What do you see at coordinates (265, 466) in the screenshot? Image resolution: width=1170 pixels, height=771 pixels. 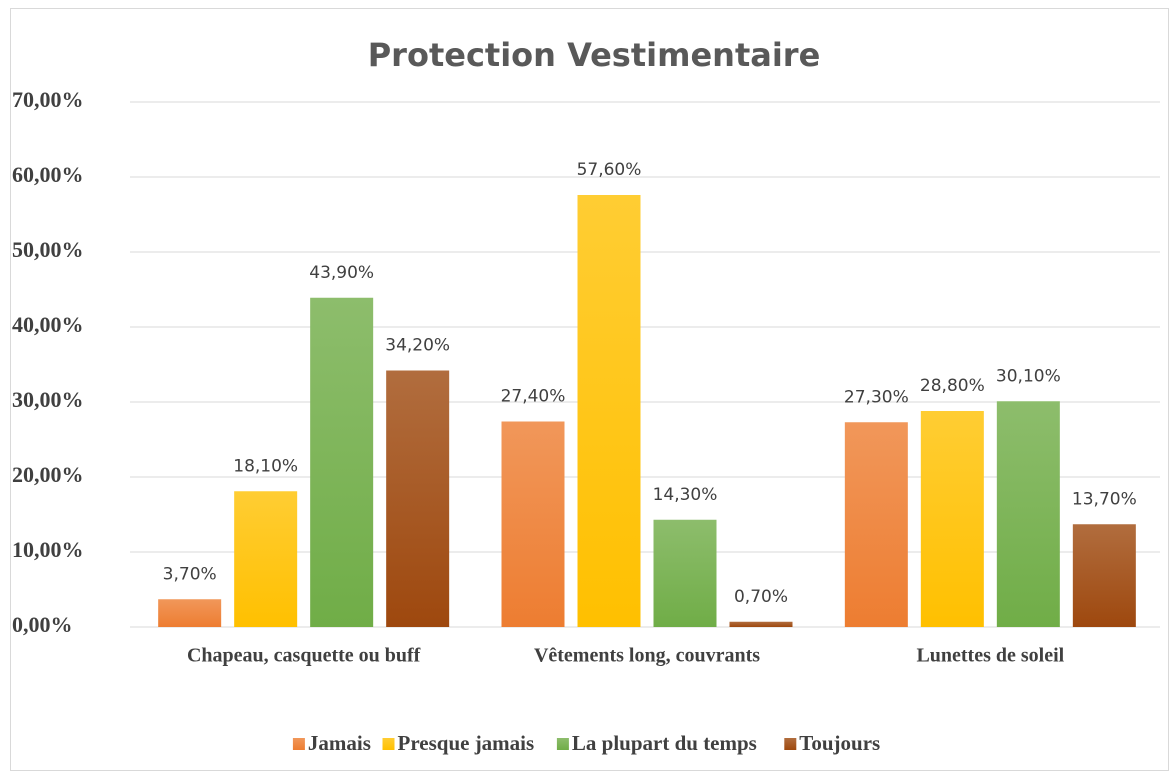 I see `data-label: 18,10%` at bounding box center [265, 466].